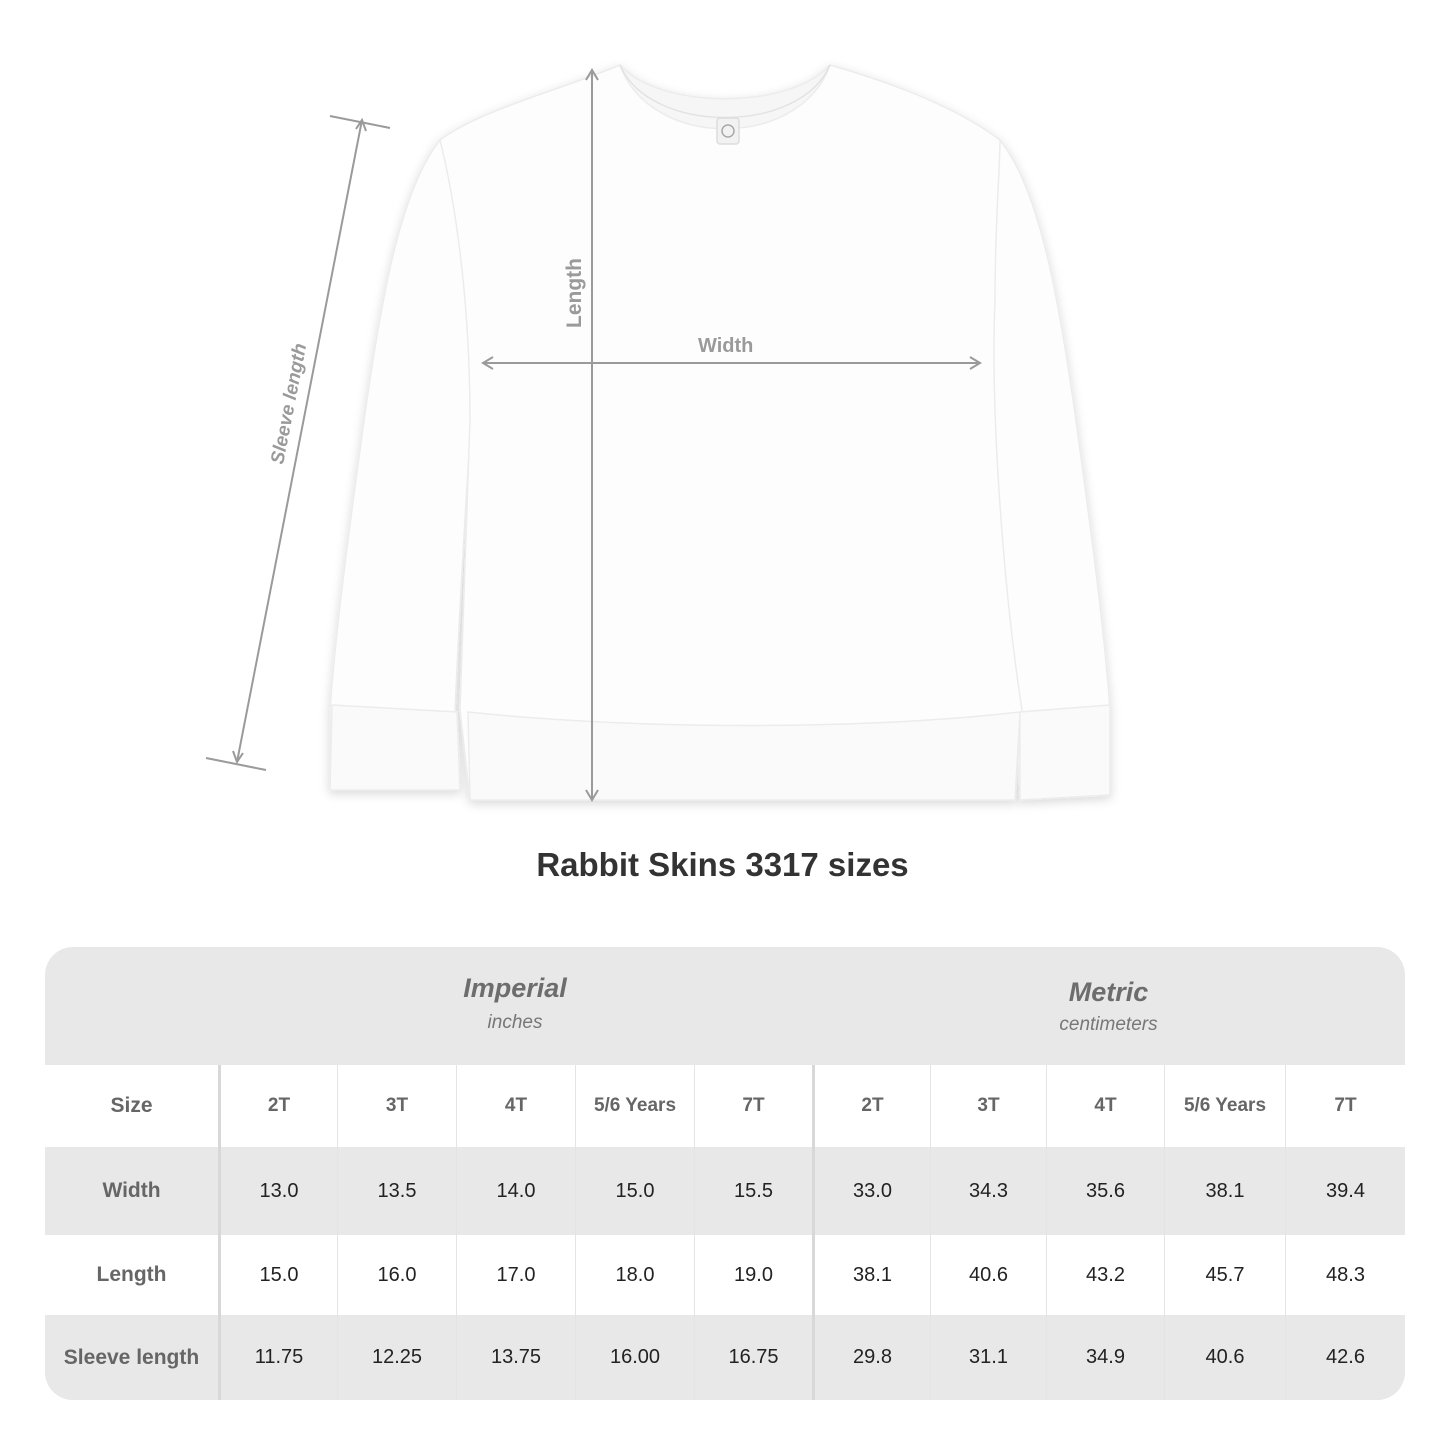 The height and width of the screenshot is (1445, 1445). Describe the element at coordinates (515, 1275) in the screenshot. I see `imperial-value: 17.0` at that location.